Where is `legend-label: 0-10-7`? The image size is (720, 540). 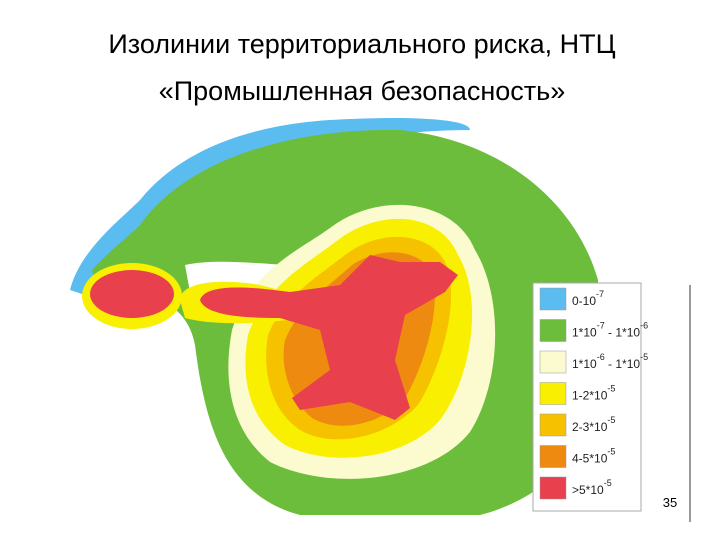 legend-label: 0-10-7 is located at coordinates (588, 298).